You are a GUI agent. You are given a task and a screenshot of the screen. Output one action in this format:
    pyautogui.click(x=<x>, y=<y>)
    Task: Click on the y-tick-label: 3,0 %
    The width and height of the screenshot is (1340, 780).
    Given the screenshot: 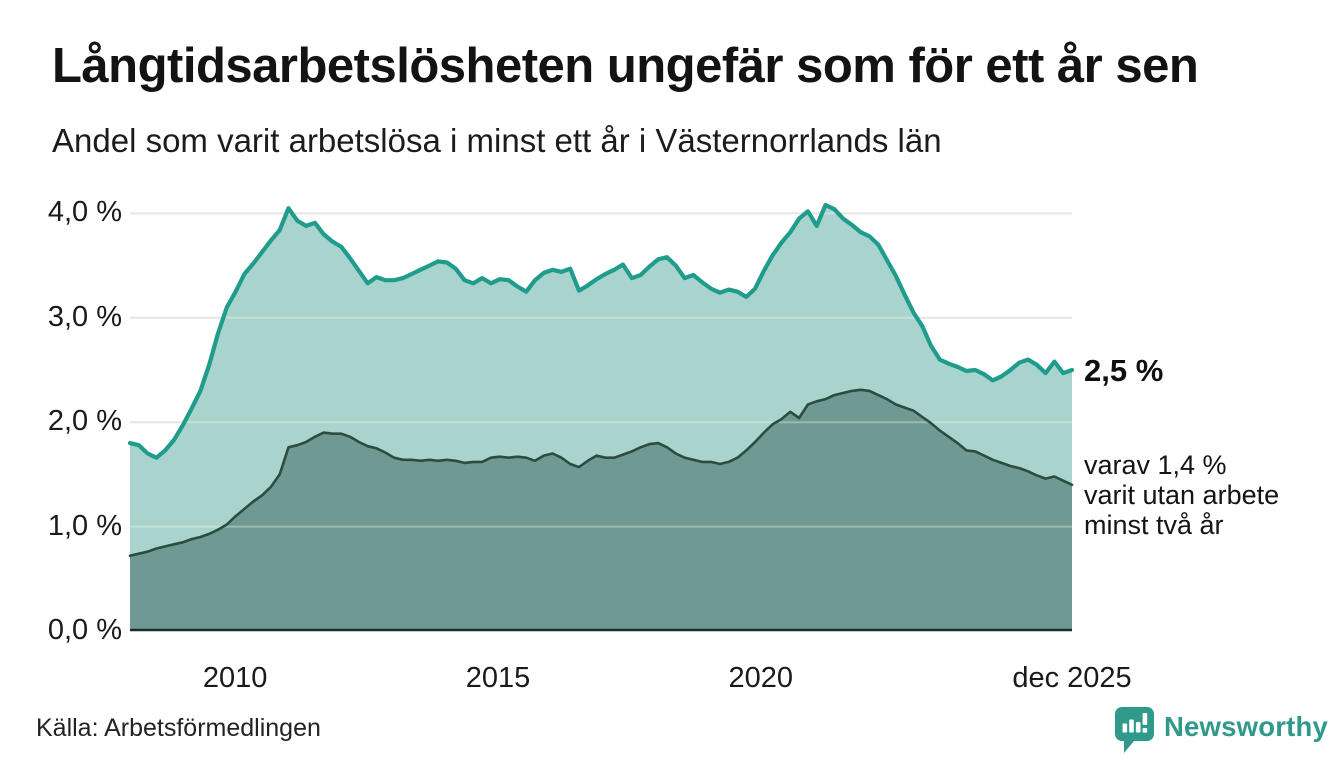 What is the action you would take?
    pyautogui.click(x=84, y=316)
    